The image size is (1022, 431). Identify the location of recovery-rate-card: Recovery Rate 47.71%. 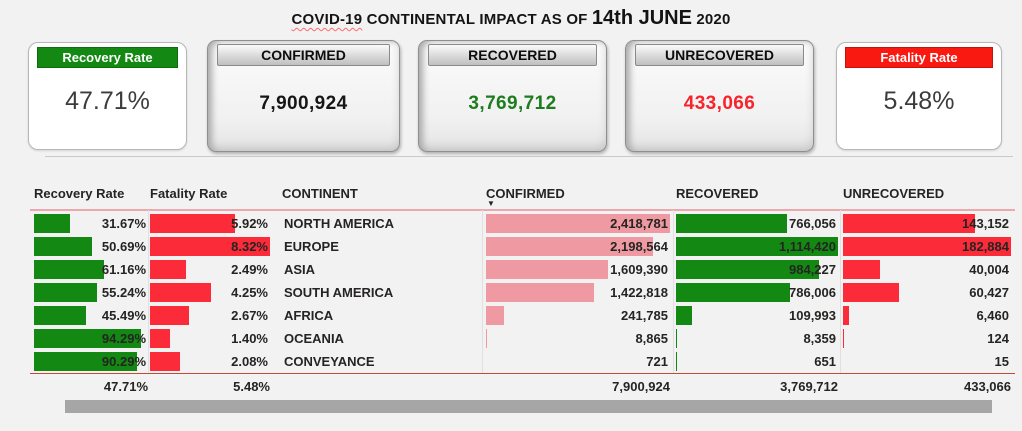
(107, 96).